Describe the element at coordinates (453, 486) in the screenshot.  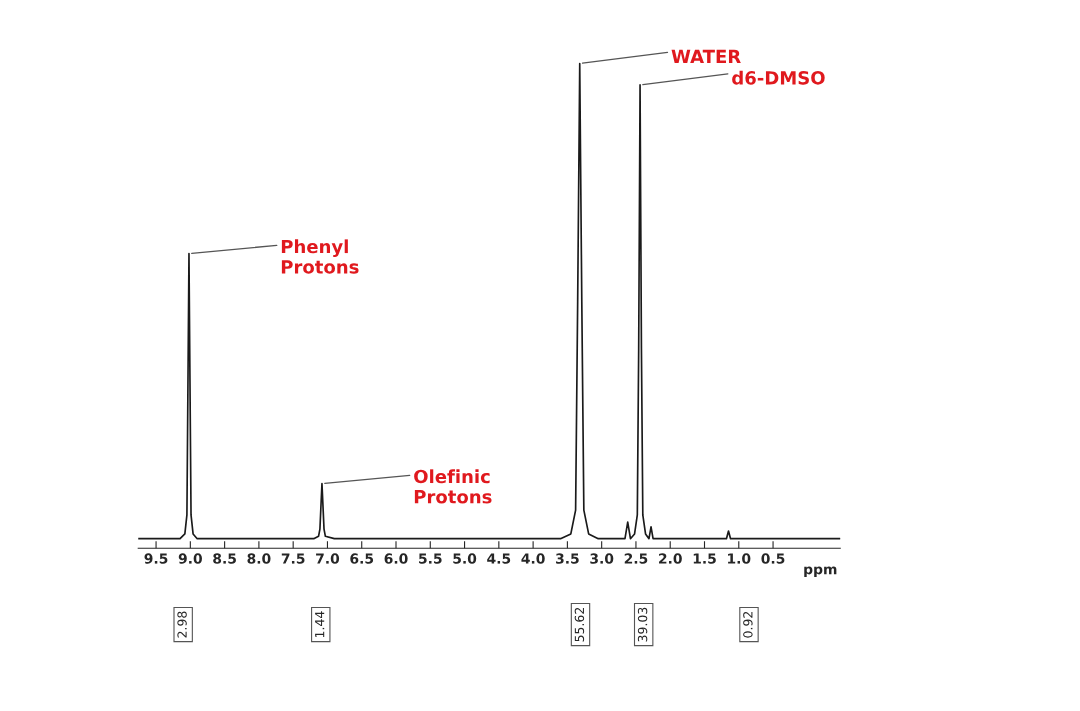
I see `annotation: Olefinic Protons` at that location.